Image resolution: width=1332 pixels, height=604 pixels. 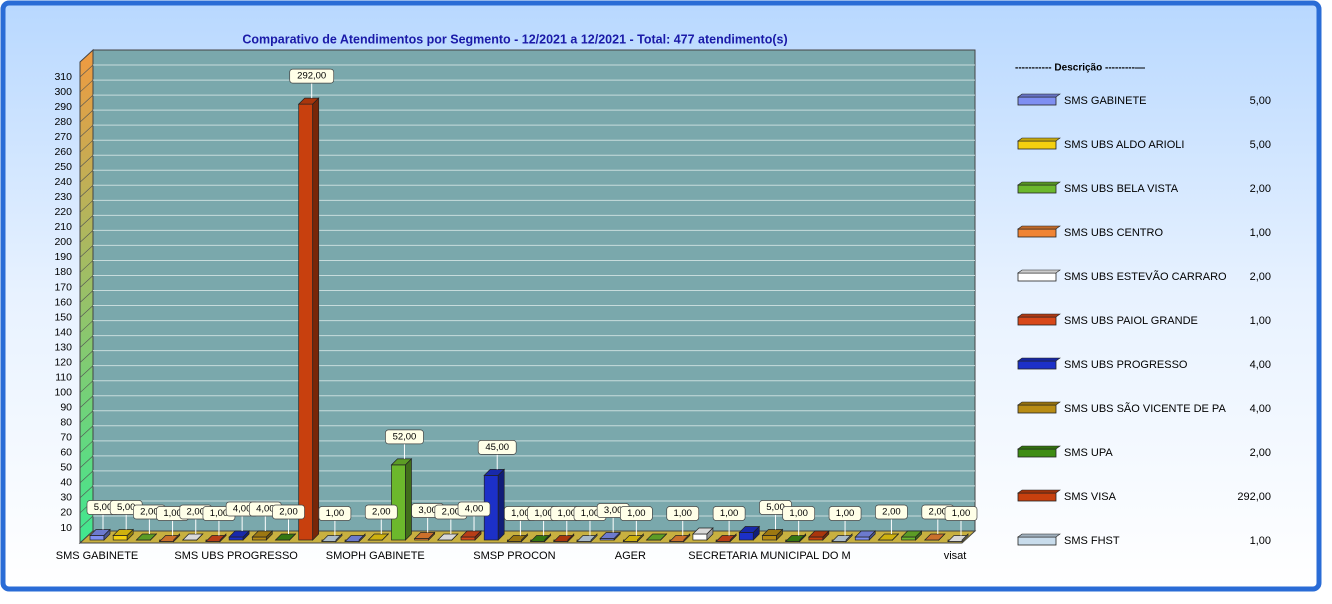 What do you see at coordinates (66, 528) in the screenshot?
I see `y-tick-label: 10` at bounding box center [66, 528].